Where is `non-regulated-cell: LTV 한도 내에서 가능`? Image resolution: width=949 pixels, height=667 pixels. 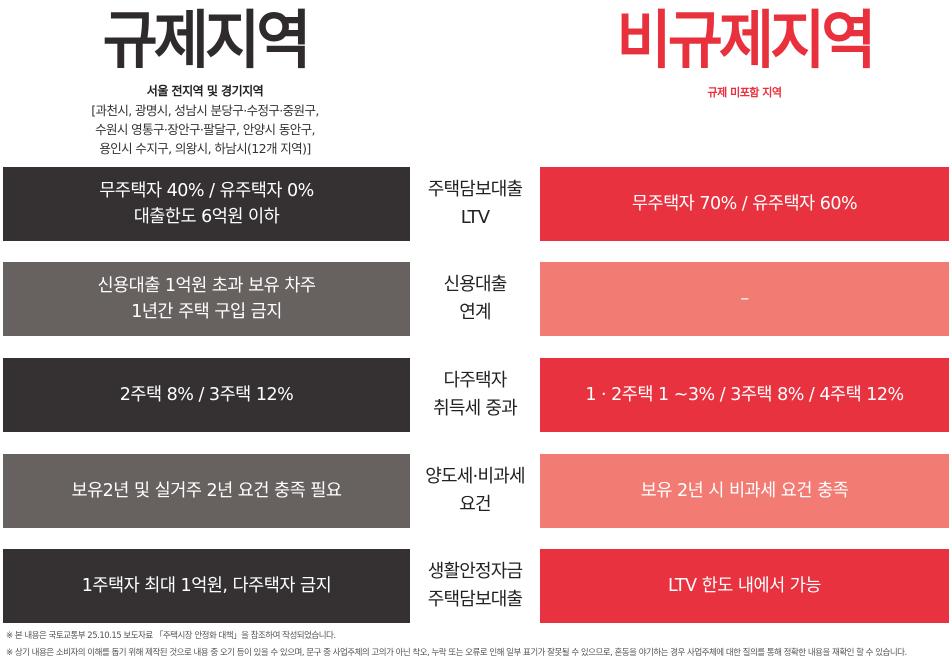 non-regulated-cell: LTV 한도 내에서 가능 is located at coordinates (744, 586).